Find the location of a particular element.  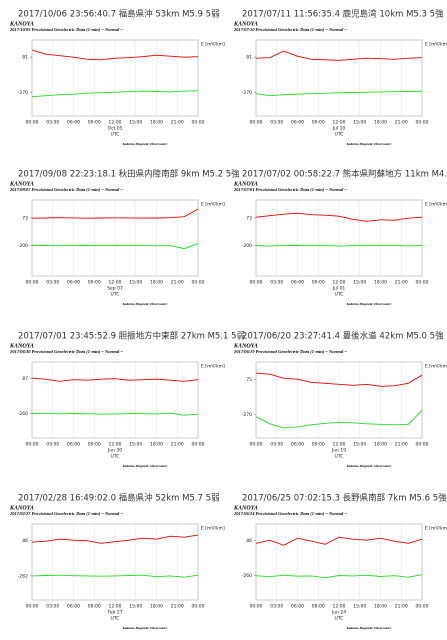

y-tick-label: 73 is located at coordinates (25, 218).